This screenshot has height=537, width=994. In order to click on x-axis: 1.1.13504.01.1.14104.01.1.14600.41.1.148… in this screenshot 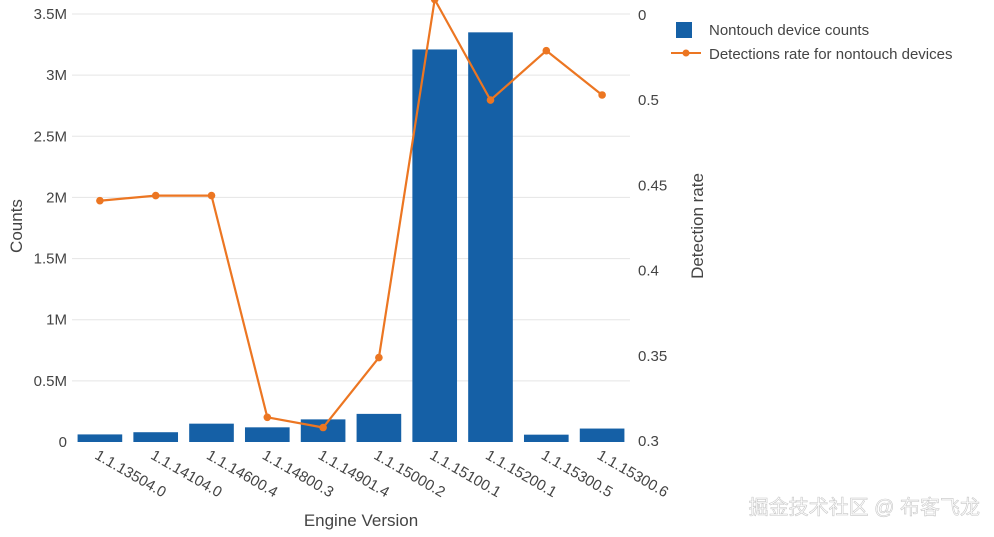, I will do `click(381, 474)`.